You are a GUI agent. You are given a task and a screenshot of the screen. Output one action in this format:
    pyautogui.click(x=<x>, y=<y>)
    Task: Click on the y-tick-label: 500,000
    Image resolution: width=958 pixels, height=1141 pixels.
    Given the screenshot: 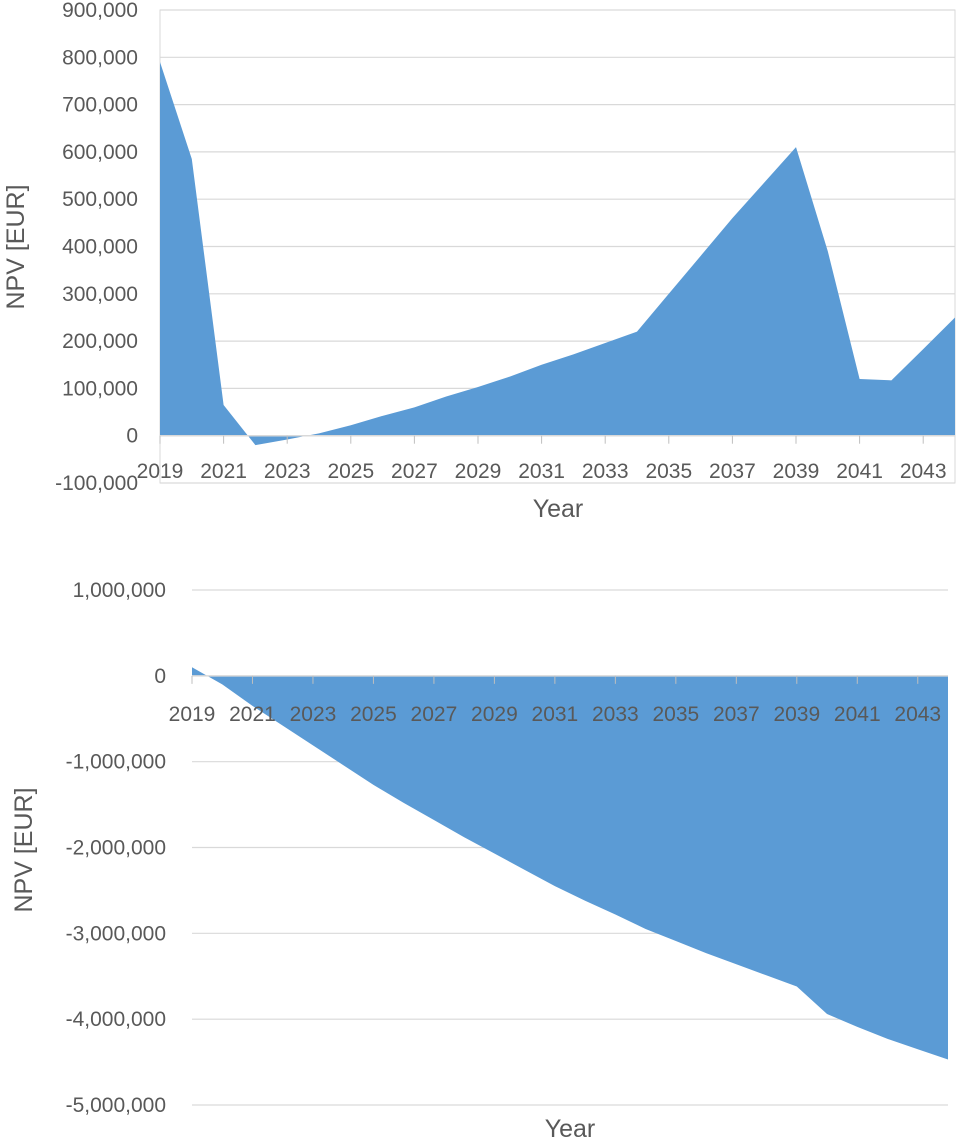 What is the action you would take?
    pyautogui.click(x=100, y=199)
    